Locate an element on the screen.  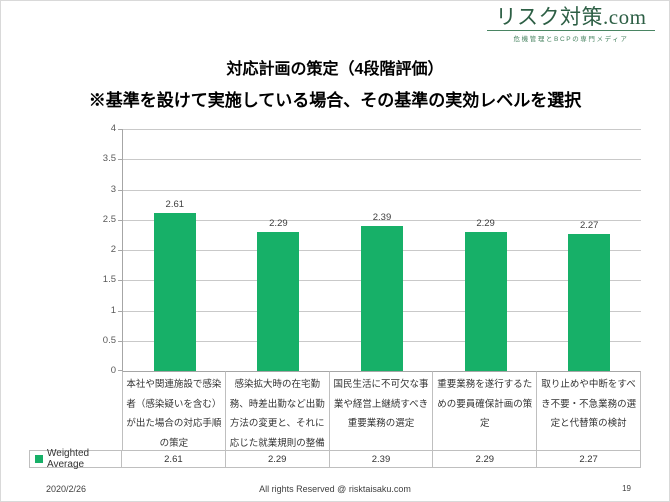
logo-title: リスク対策.com is located at coordinates (571, 17).